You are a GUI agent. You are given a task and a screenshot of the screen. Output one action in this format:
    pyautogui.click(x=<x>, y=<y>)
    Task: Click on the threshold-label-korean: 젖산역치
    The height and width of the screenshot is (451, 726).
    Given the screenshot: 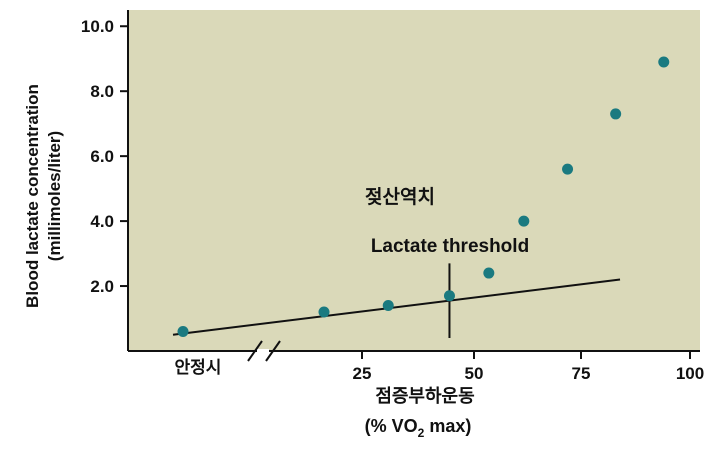 What is the action you would take?
    pyautogui.click(x=400, y=197)
    